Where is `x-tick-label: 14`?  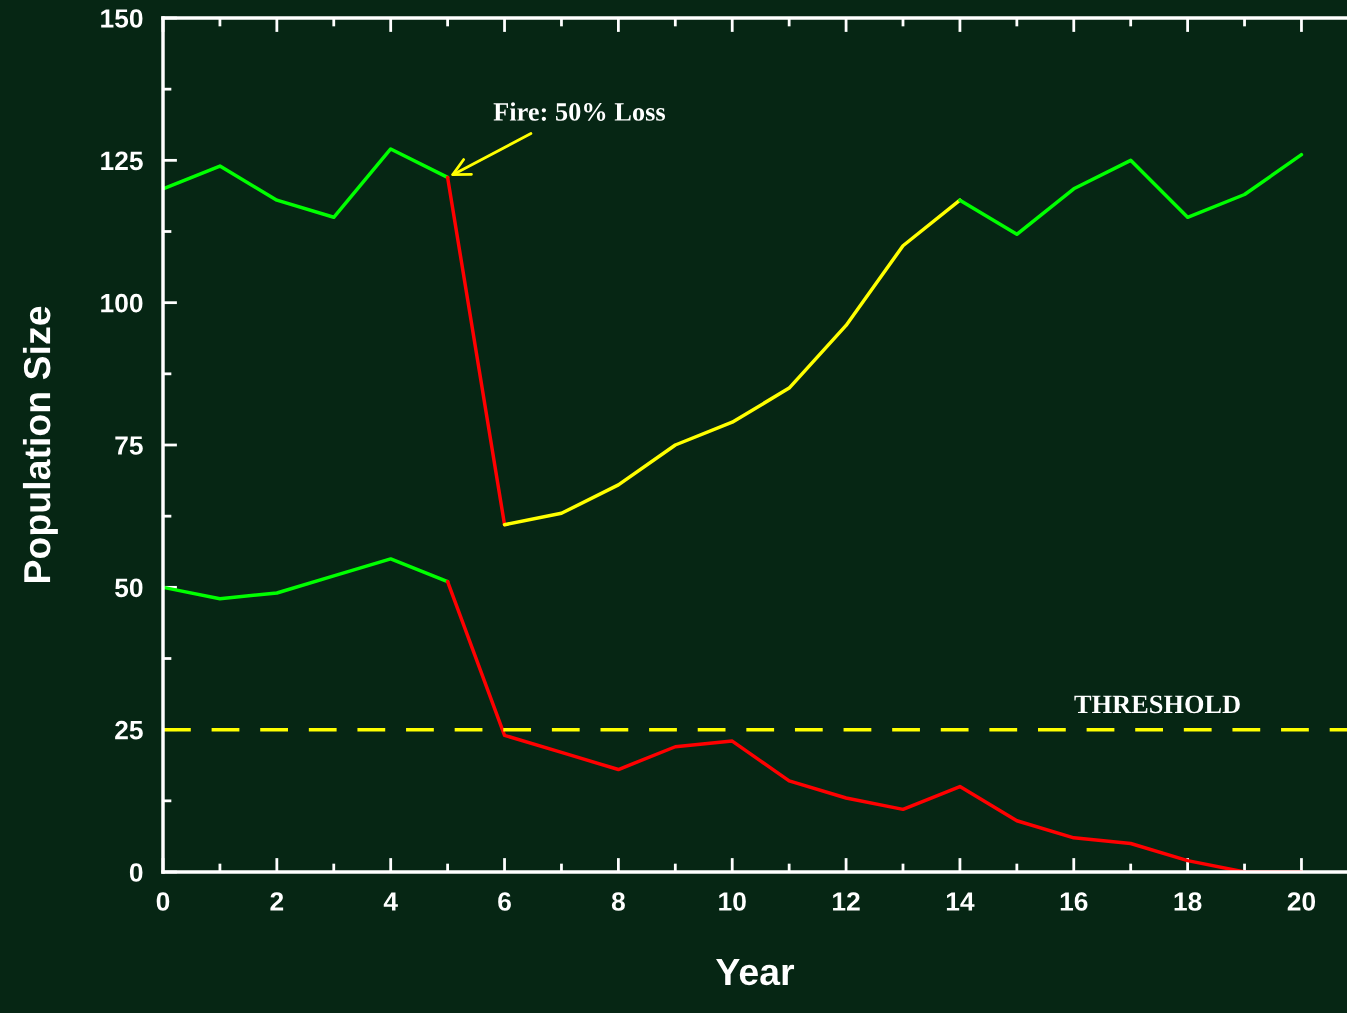
x-tick-label: 14 is located at coordinates (960, 901).